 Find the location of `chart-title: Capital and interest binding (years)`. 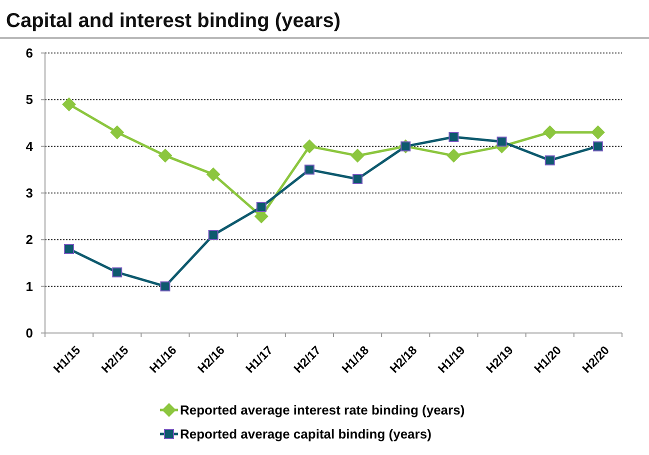

chart-title: Capital and interest binding (years) is located at coordinates (173, 21).